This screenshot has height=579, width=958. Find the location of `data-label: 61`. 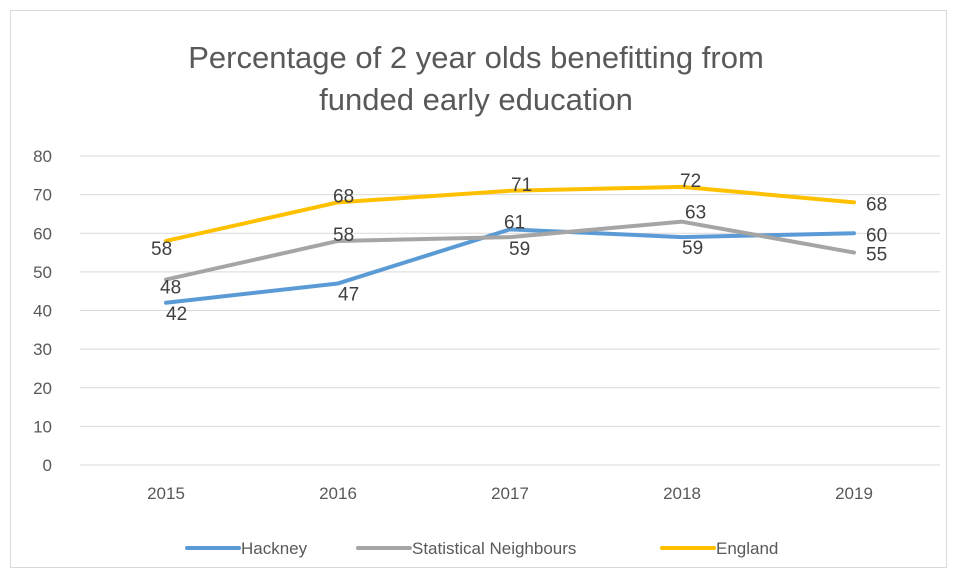

data-label: 61 is located at coordinates (514, 222).